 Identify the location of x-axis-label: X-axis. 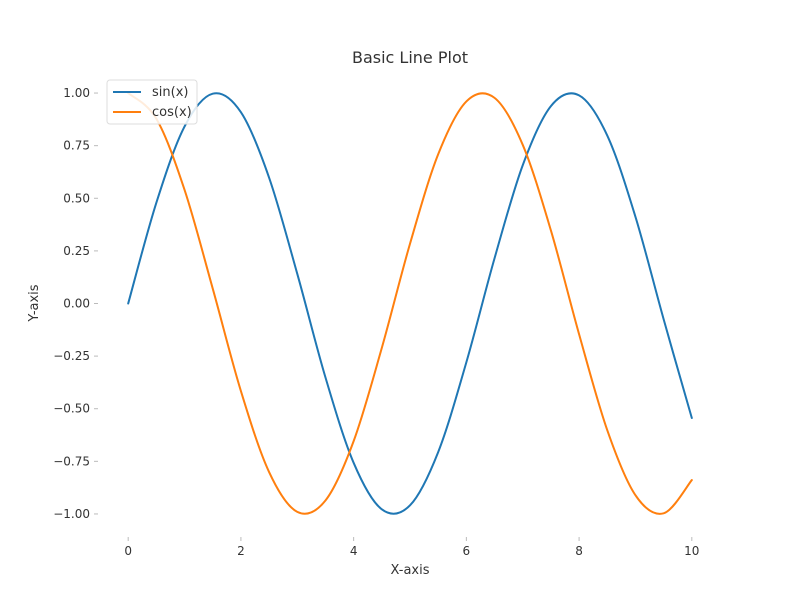
(410, 570).